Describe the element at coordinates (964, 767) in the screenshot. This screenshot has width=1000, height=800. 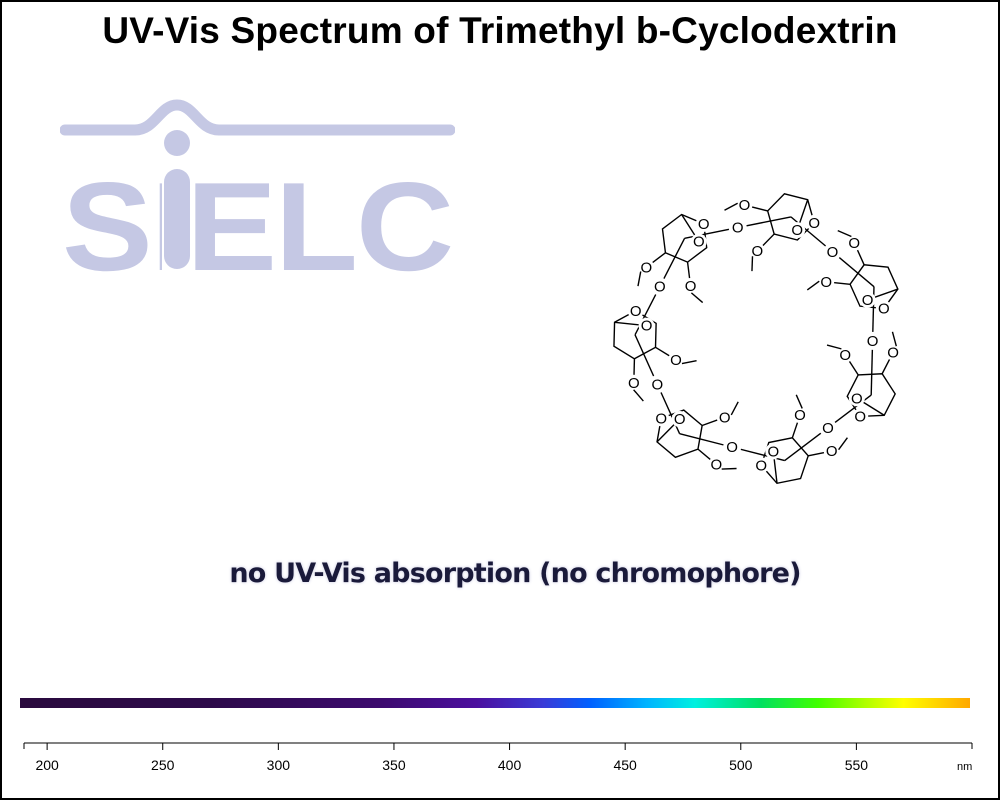
I see `axis-unit-label: nm` at that location.